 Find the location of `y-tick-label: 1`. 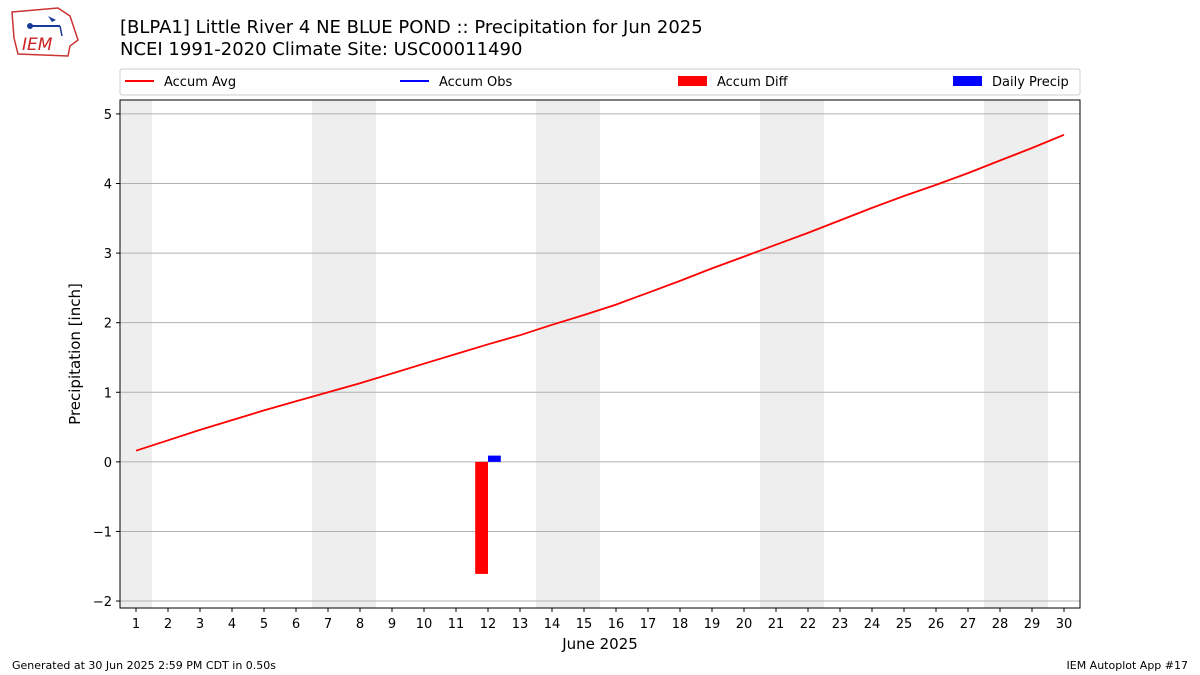

y-tick-label: 1 is located at coordinates (108, 393).